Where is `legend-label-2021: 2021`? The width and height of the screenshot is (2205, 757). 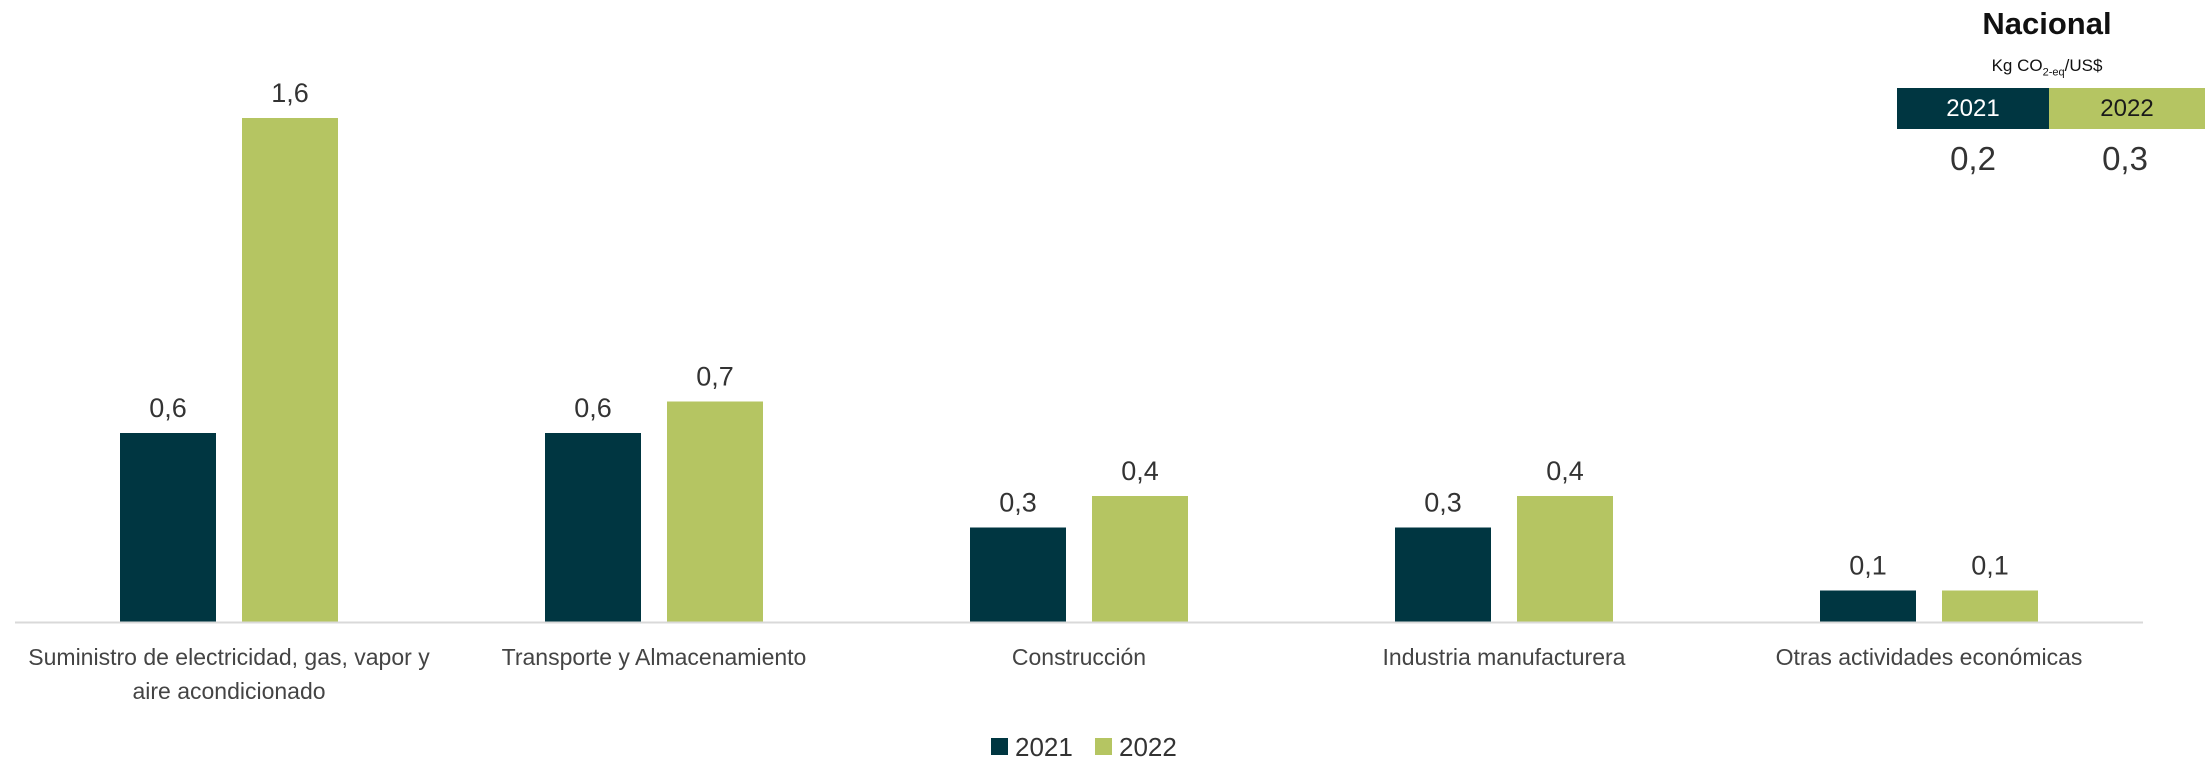
legend-label-2021: 2021 is located at coordinates (1044, 744).